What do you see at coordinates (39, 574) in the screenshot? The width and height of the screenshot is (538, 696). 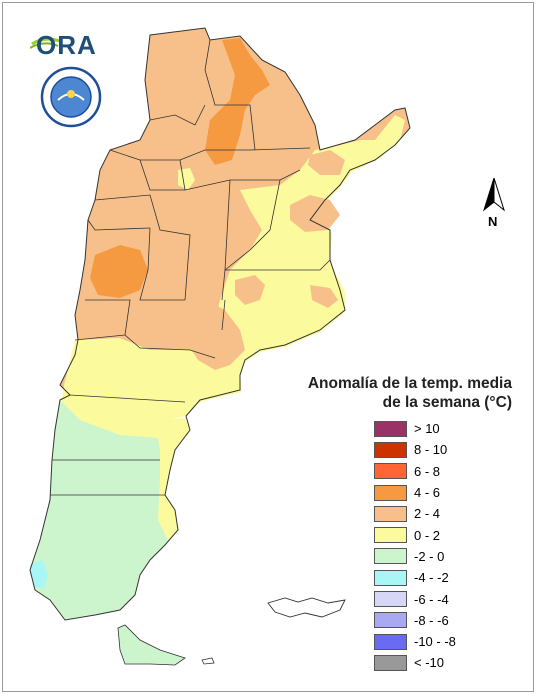 I see `map-region-cyan-west` at bounding box center [39, 574].